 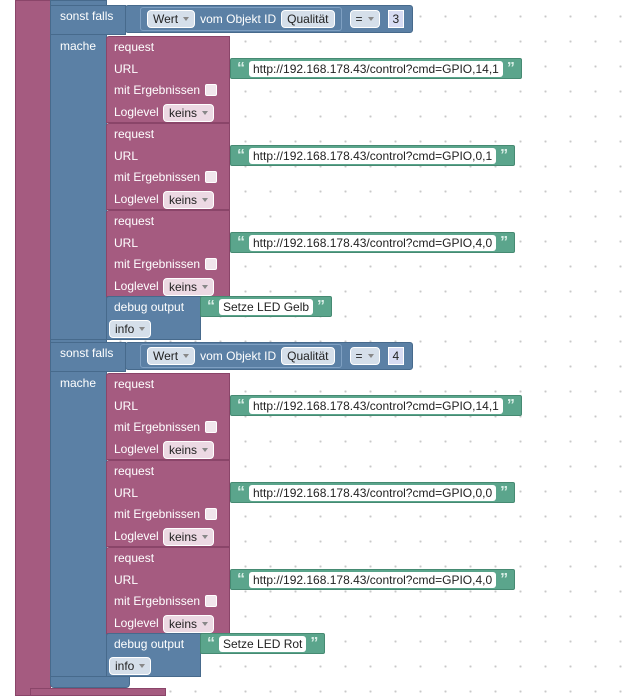 I want to click on else-if-row, so click(x=88, y=357).